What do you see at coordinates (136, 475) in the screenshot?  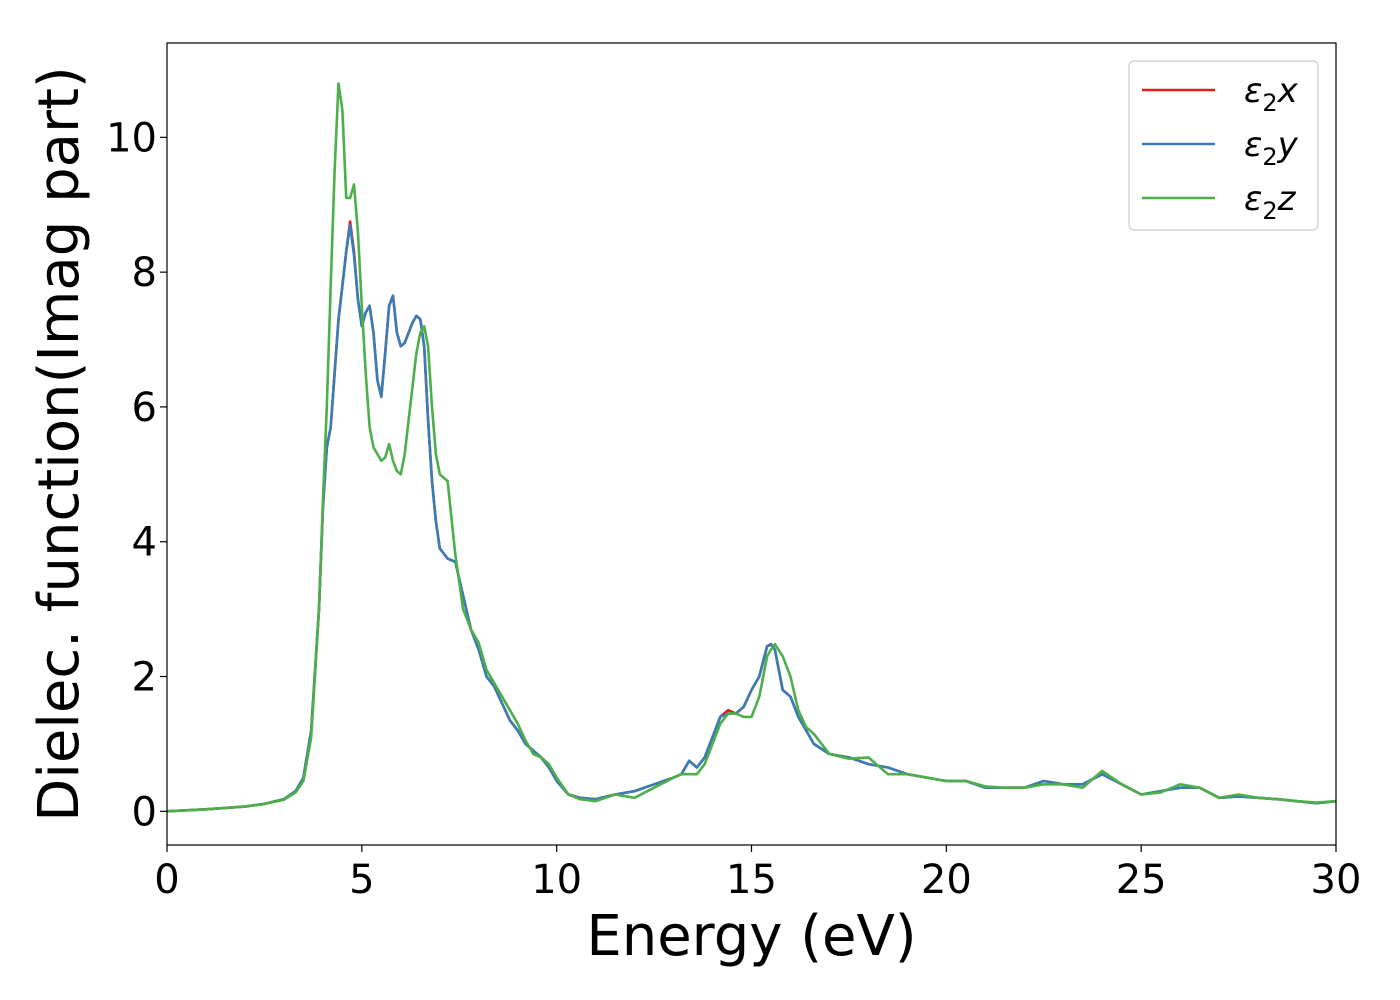 I see `y-axis: 0 2 4 6 8 10` at bounding box center [136, 475].